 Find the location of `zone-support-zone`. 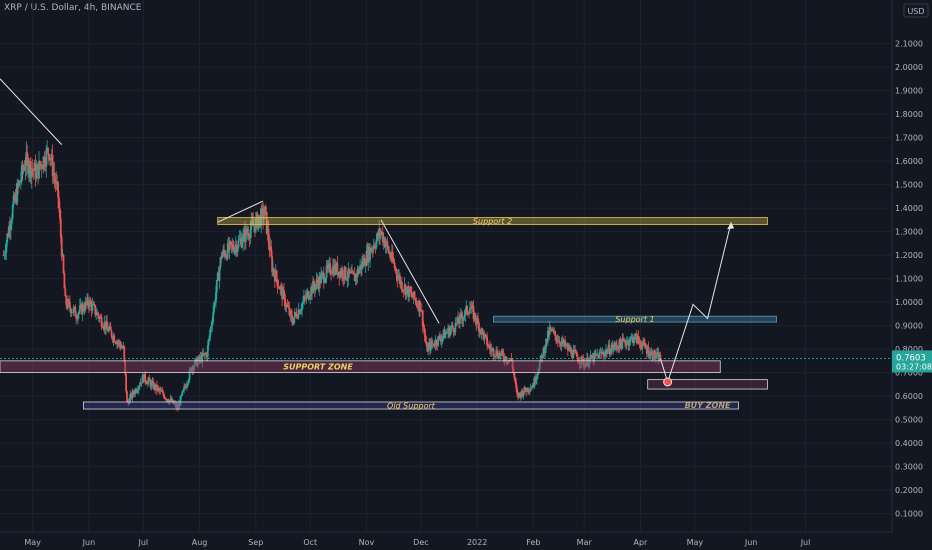

zone-support-zone is located at coordinates (360, 367).